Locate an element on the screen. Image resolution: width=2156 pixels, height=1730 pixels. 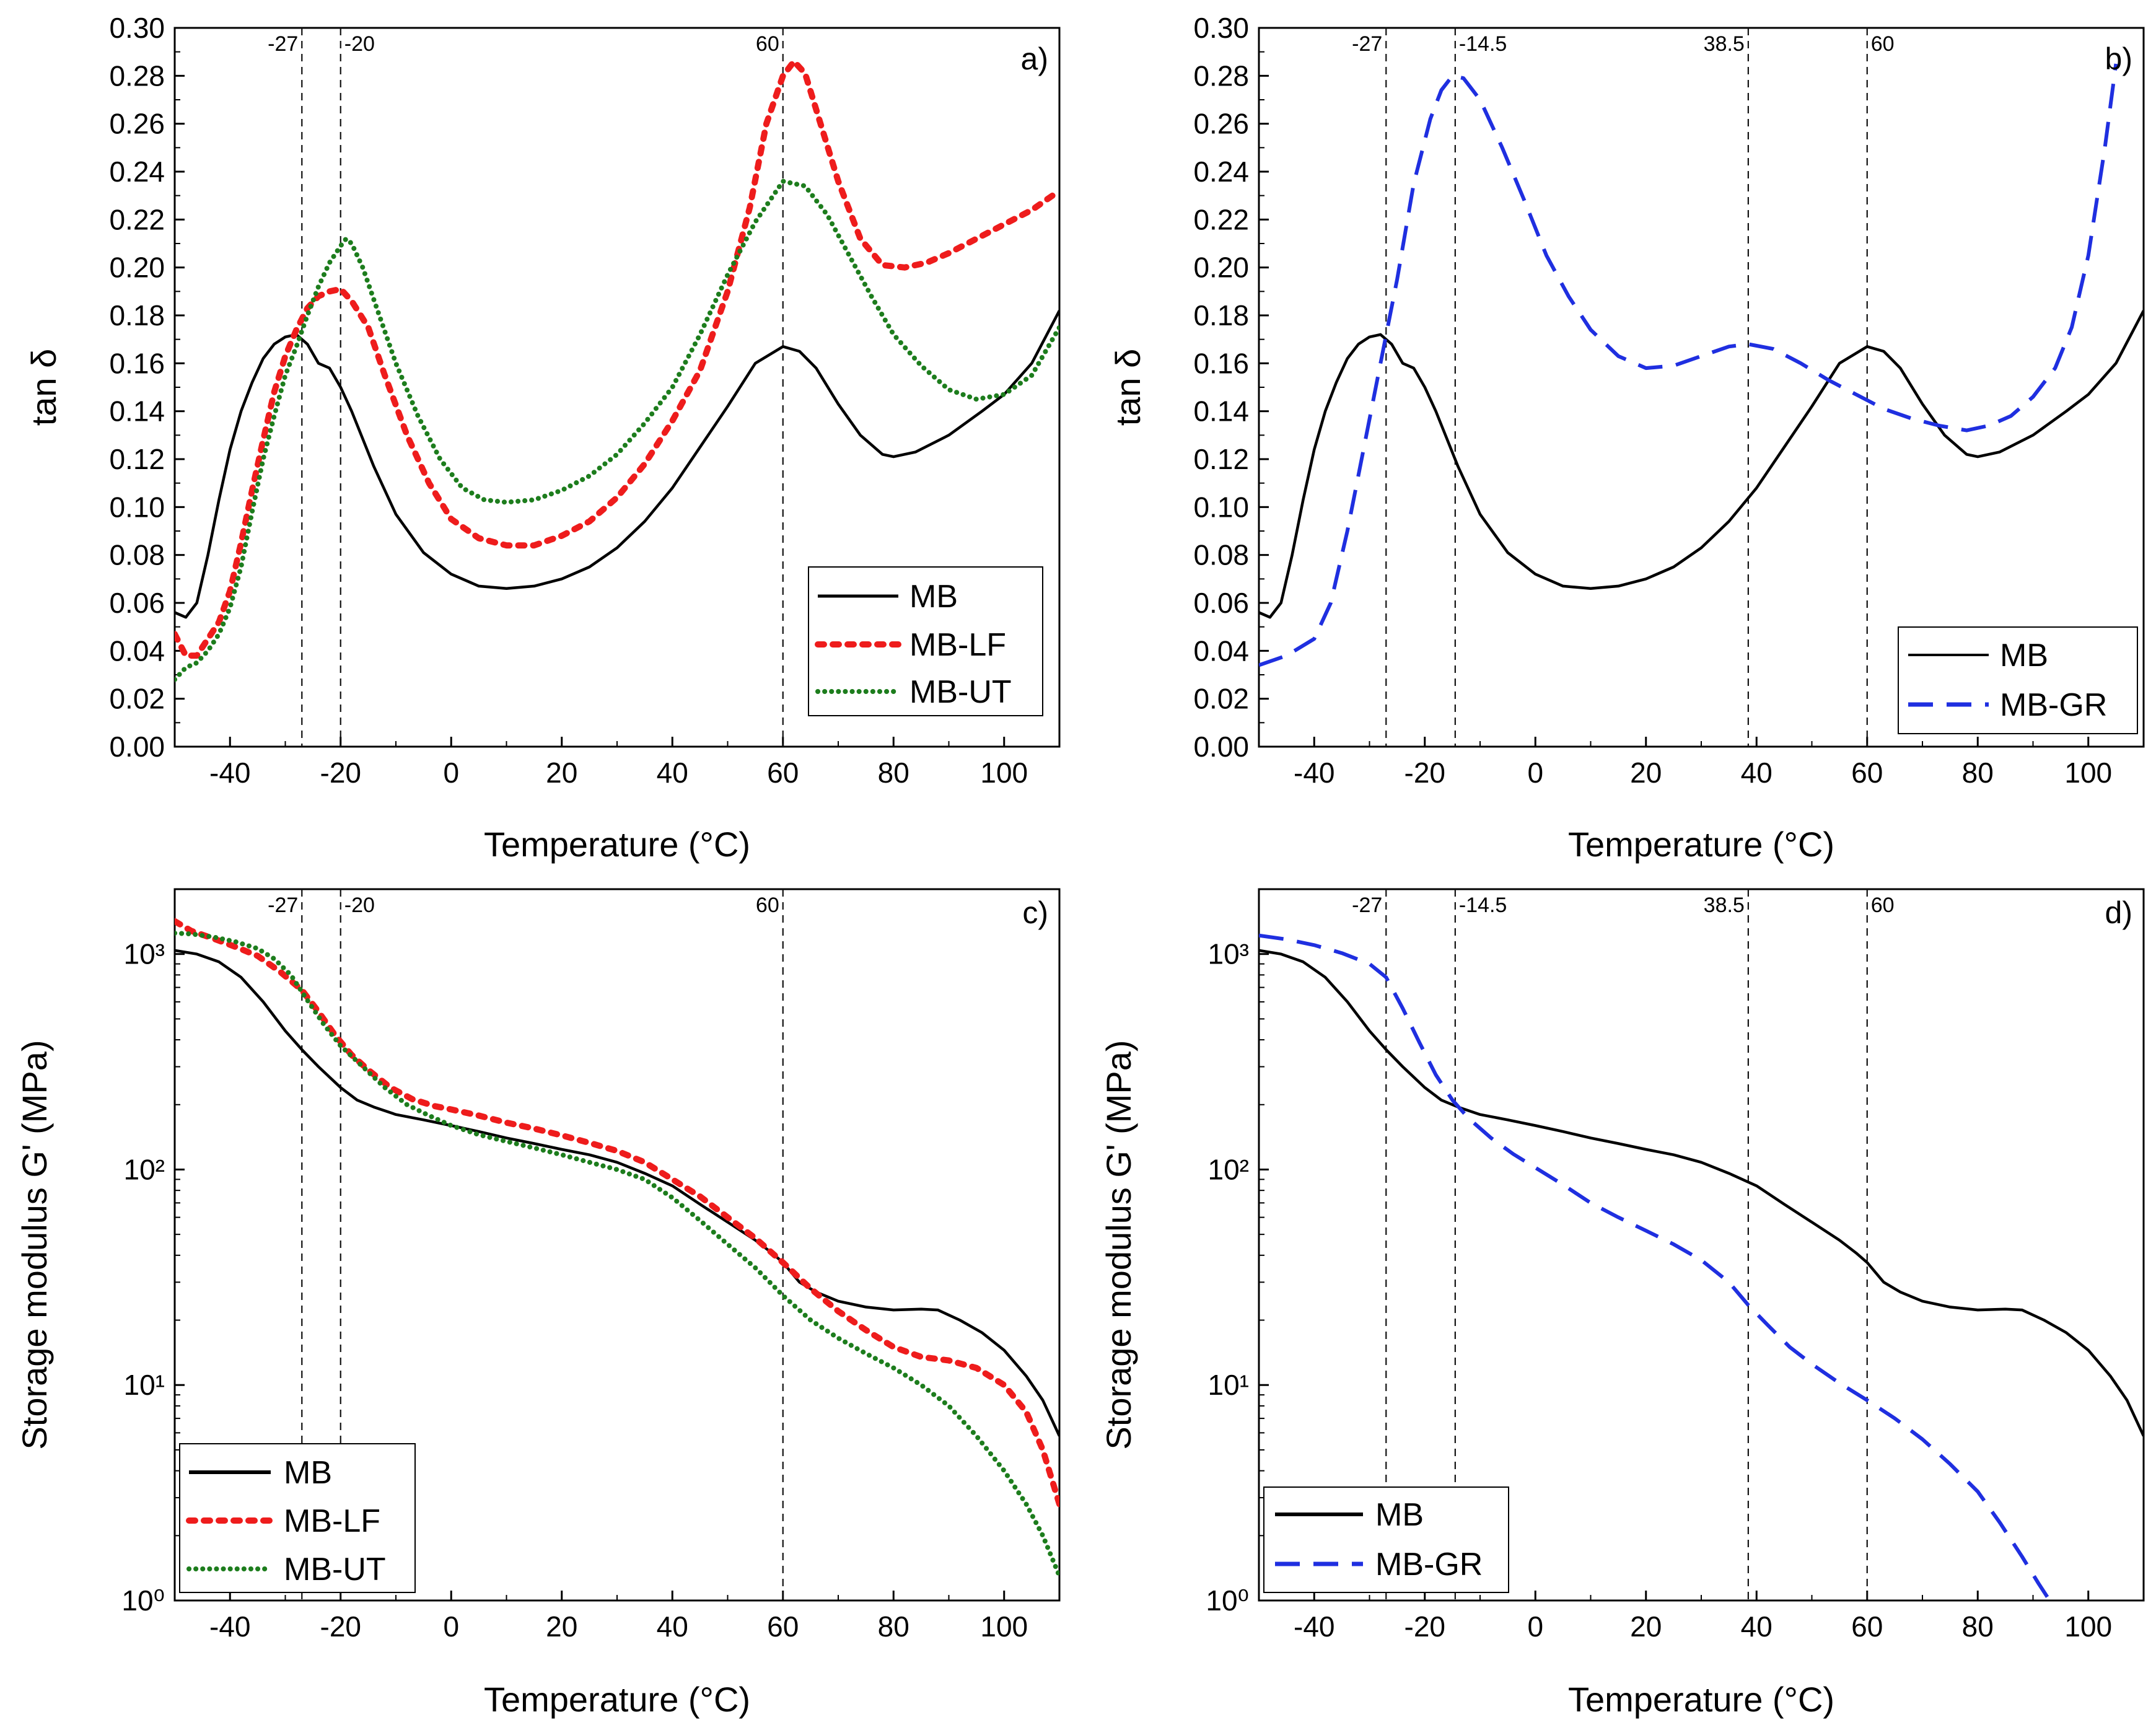
y-tick-label: 0.20 is located at coordinates (137, 268).